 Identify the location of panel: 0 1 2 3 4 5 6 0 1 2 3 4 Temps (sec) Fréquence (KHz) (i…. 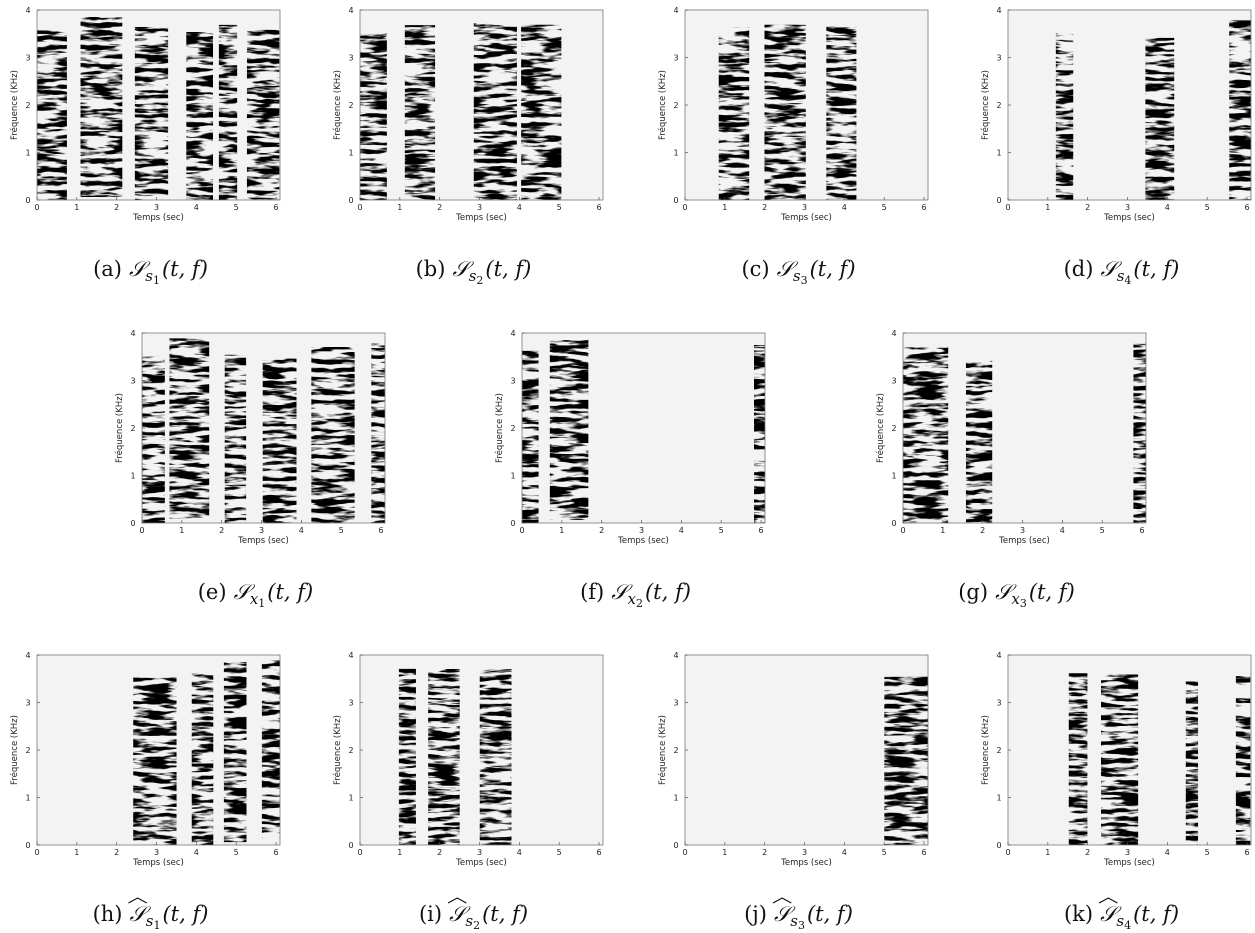
(468, 791).